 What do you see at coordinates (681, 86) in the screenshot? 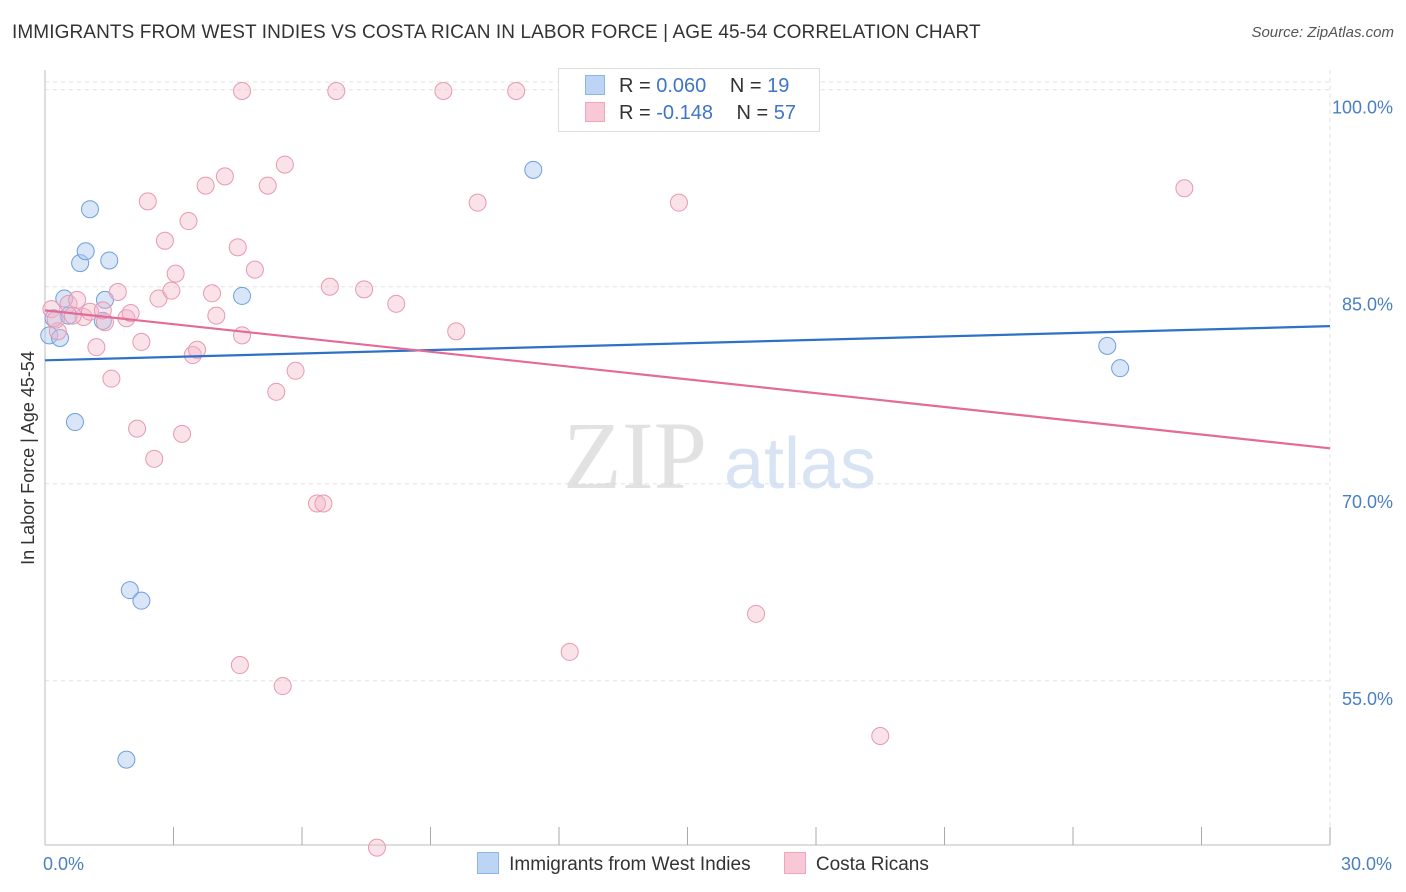
I see `legend-r-value: 0.060` at bounding box center [681, 86].